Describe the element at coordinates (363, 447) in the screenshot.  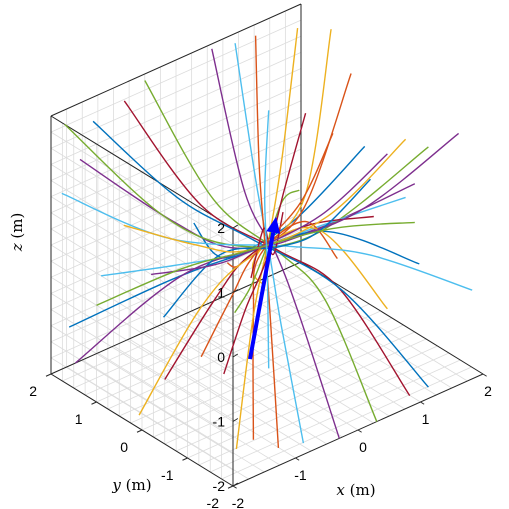
I see `x-tick-label: 0` at that location.